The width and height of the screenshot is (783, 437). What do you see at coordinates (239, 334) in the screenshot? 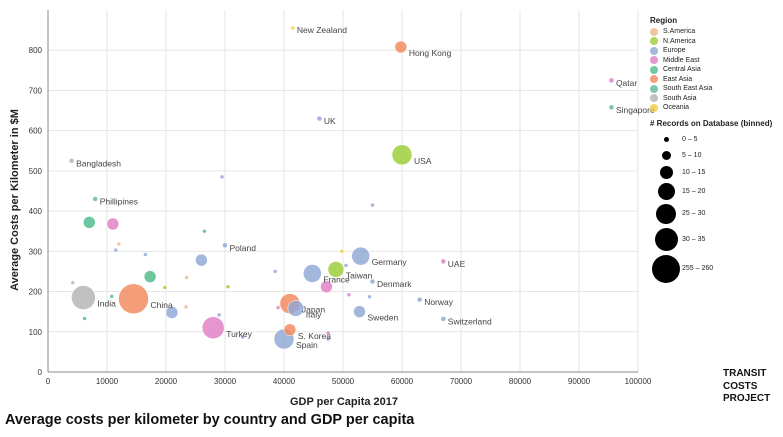
I see `point-label: Turkey` at bounding box center [239, 334].